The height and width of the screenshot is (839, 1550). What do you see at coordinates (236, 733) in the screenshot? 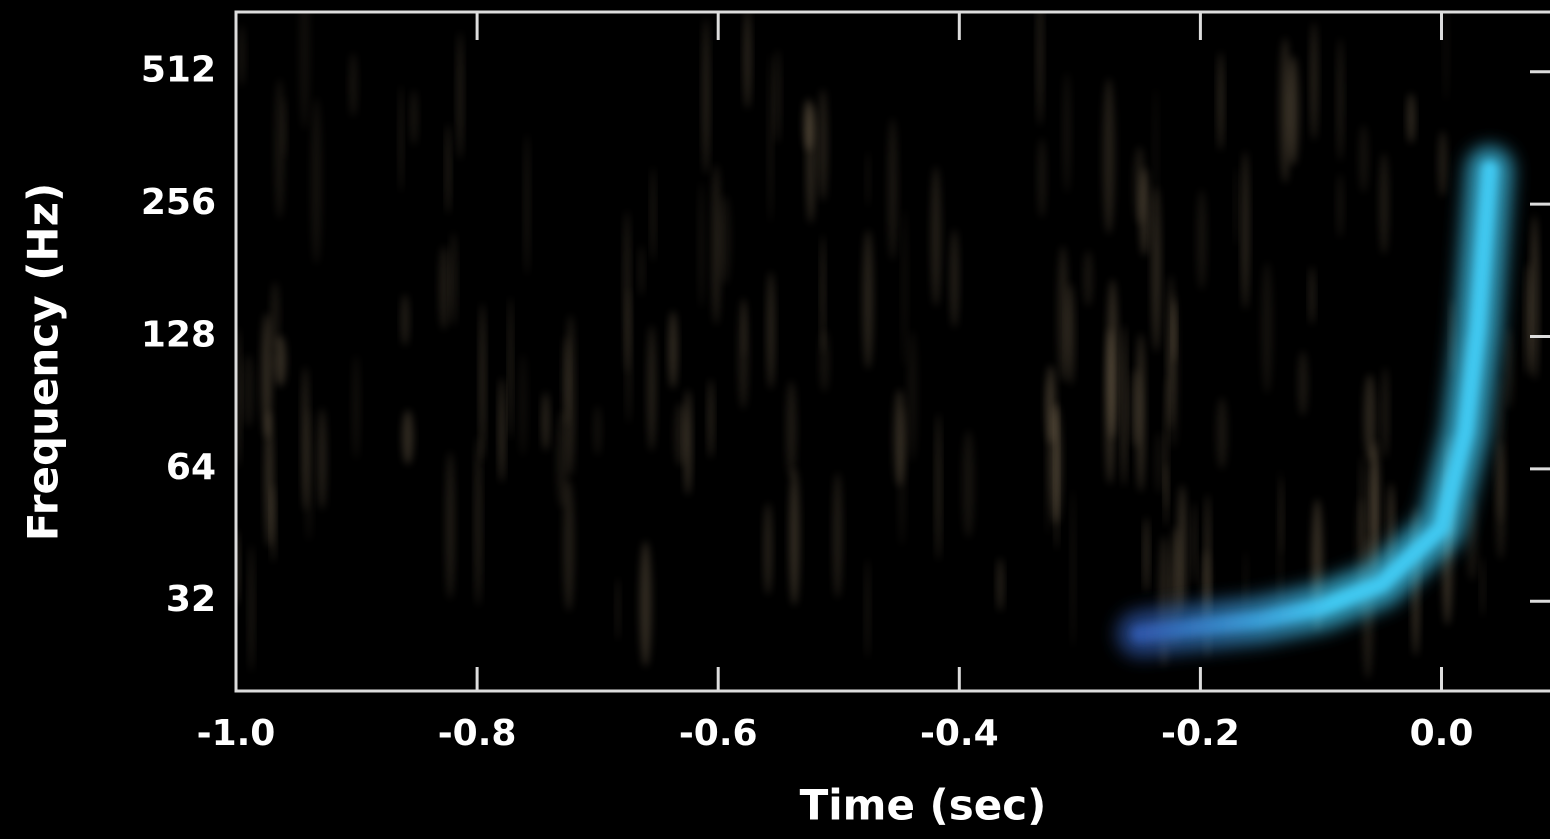
I see `x-tick-label: -1.0` at bounding box center [236, 733].